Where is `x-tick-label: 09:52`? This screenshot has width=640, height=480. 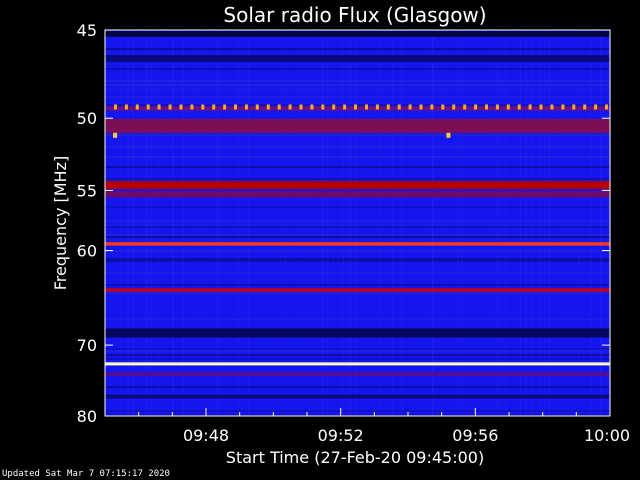
x-tick-label: 09:52 is located at coordinates (341, 435).